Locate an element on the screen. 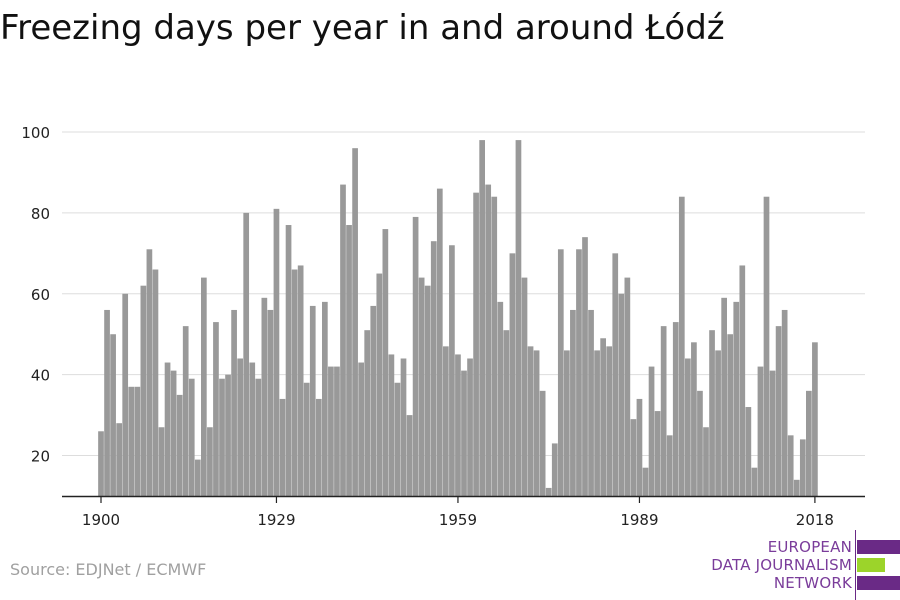  bar-1957 is located at coordinates (446, 421).